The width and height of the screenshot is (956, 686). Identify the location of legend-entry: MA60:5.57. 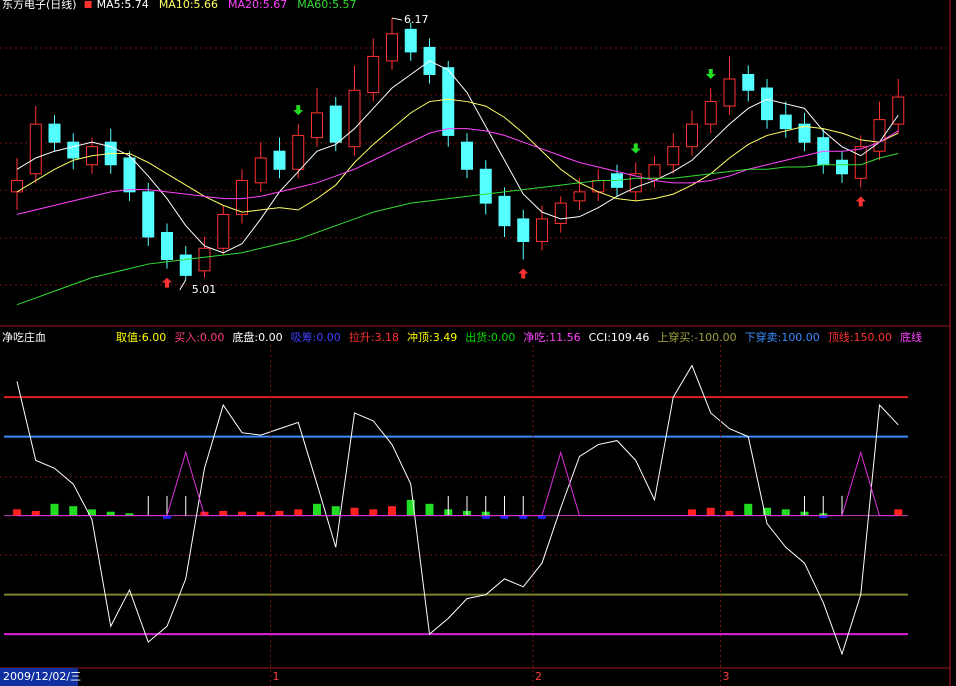
(326, 5).